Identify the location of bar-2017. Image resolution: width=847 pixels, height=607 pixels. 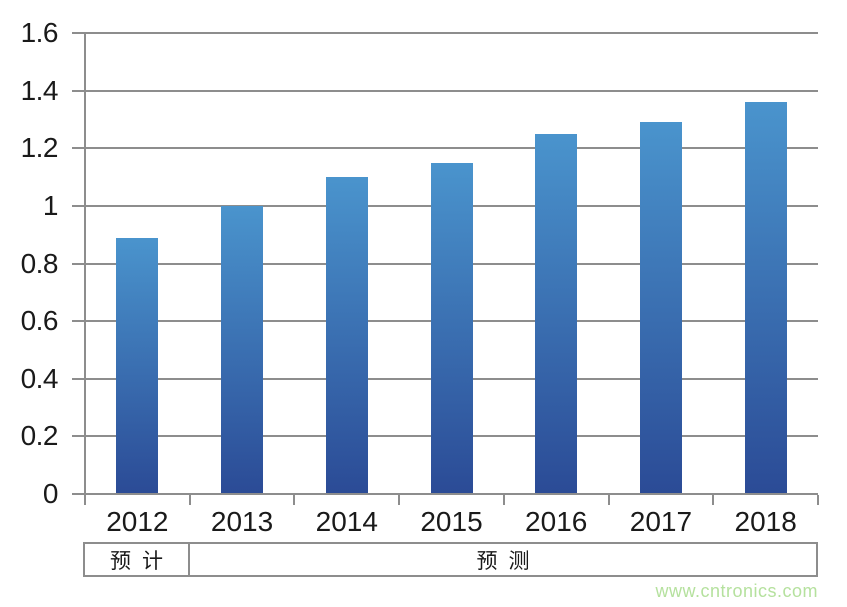
(661, 307).